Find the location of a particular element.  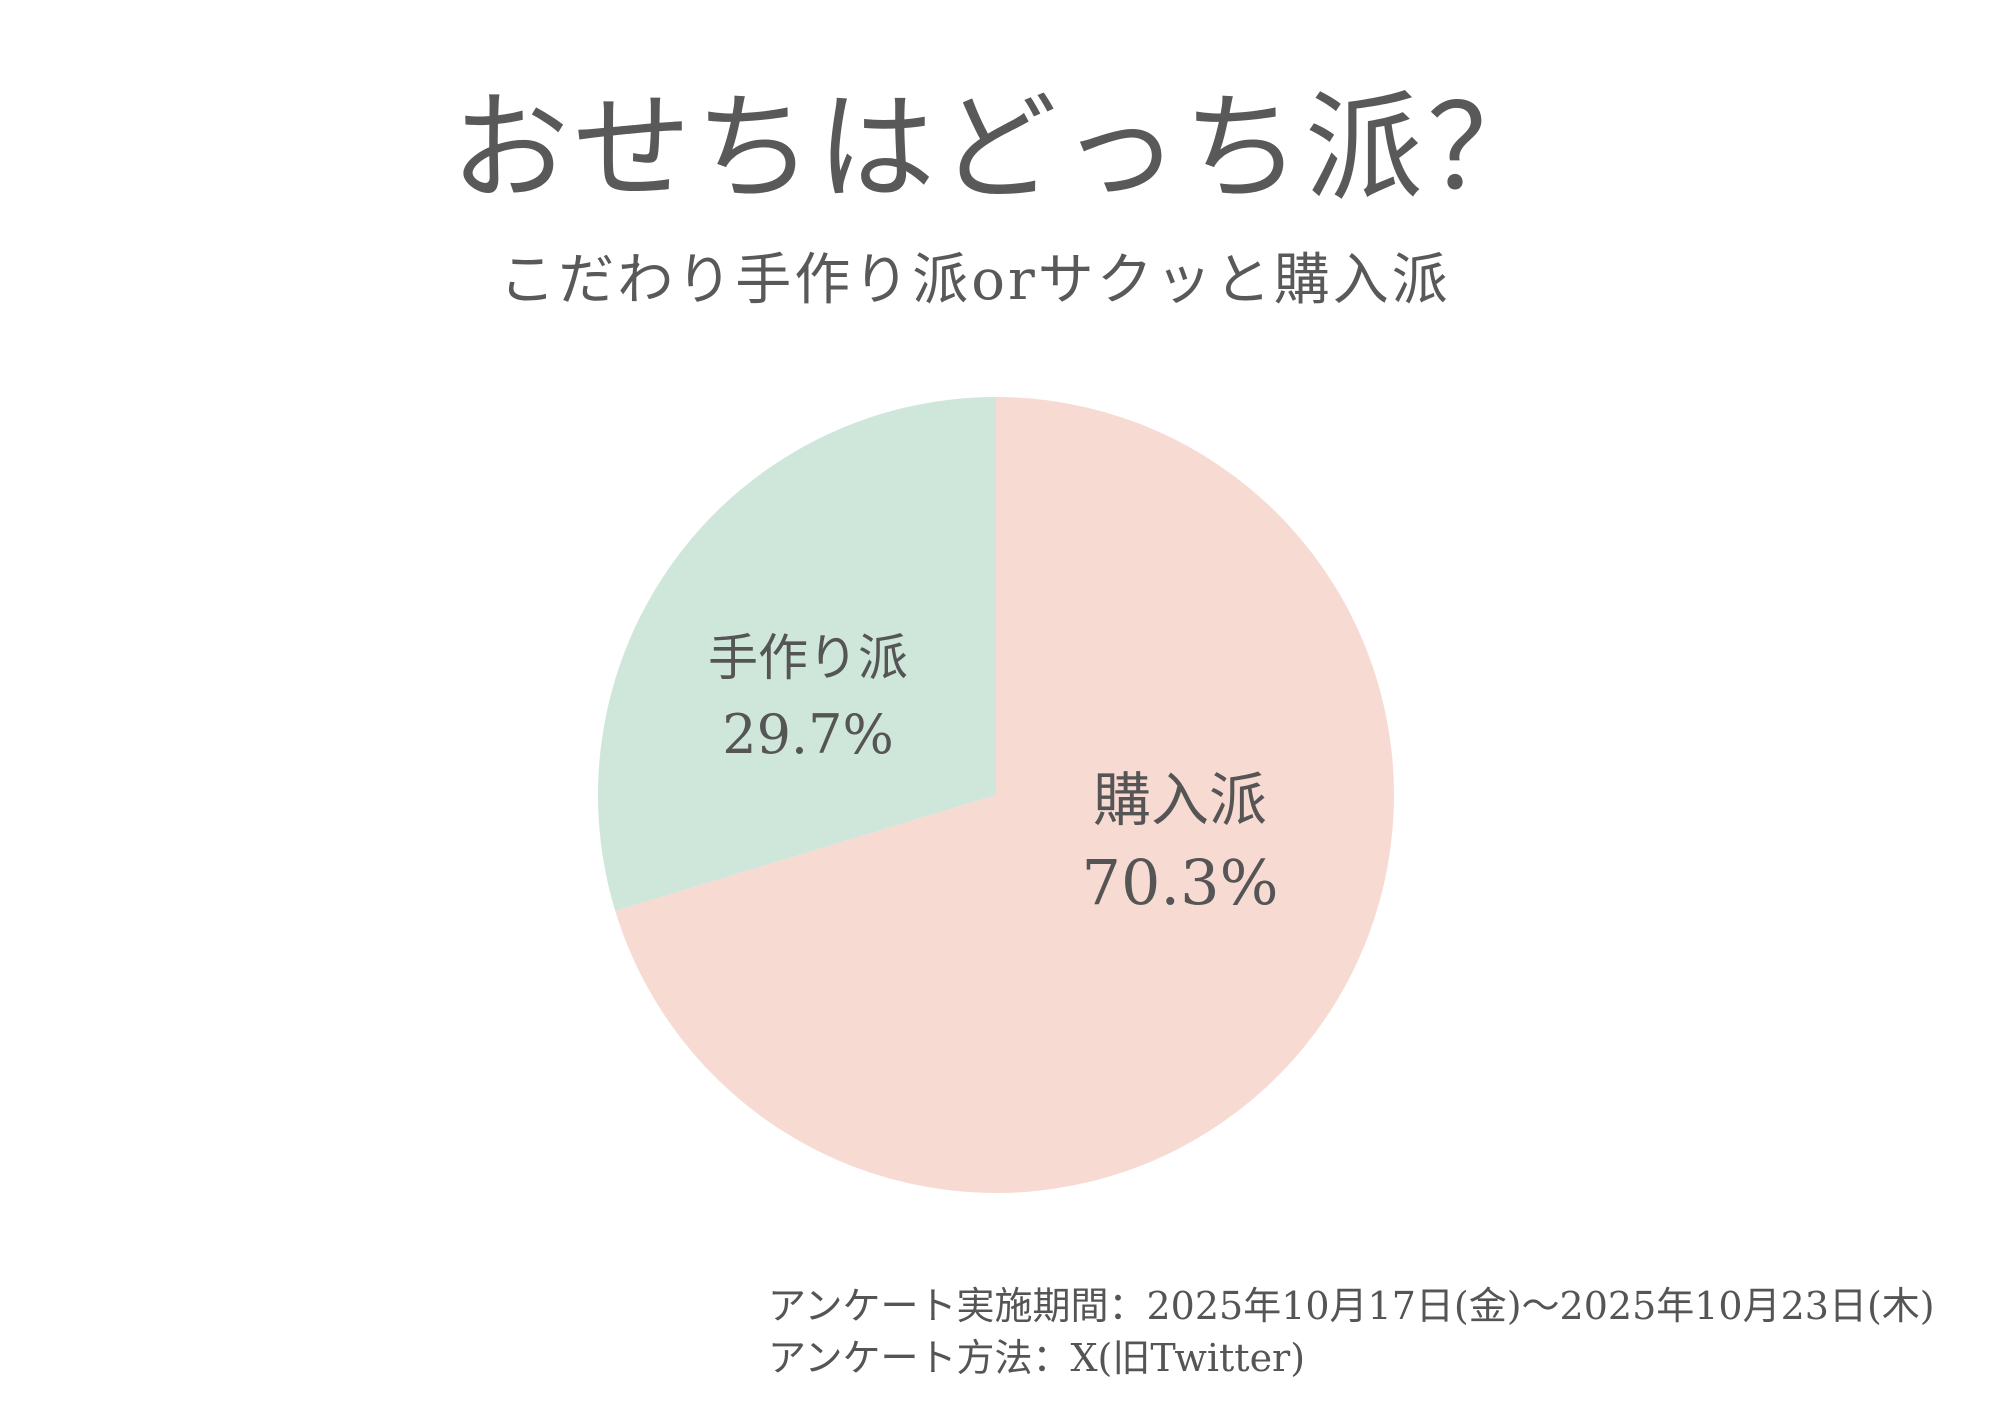

chart-subtitle: こだわり手作り派orサクッと購入派 is located at coordinates (975, 280).